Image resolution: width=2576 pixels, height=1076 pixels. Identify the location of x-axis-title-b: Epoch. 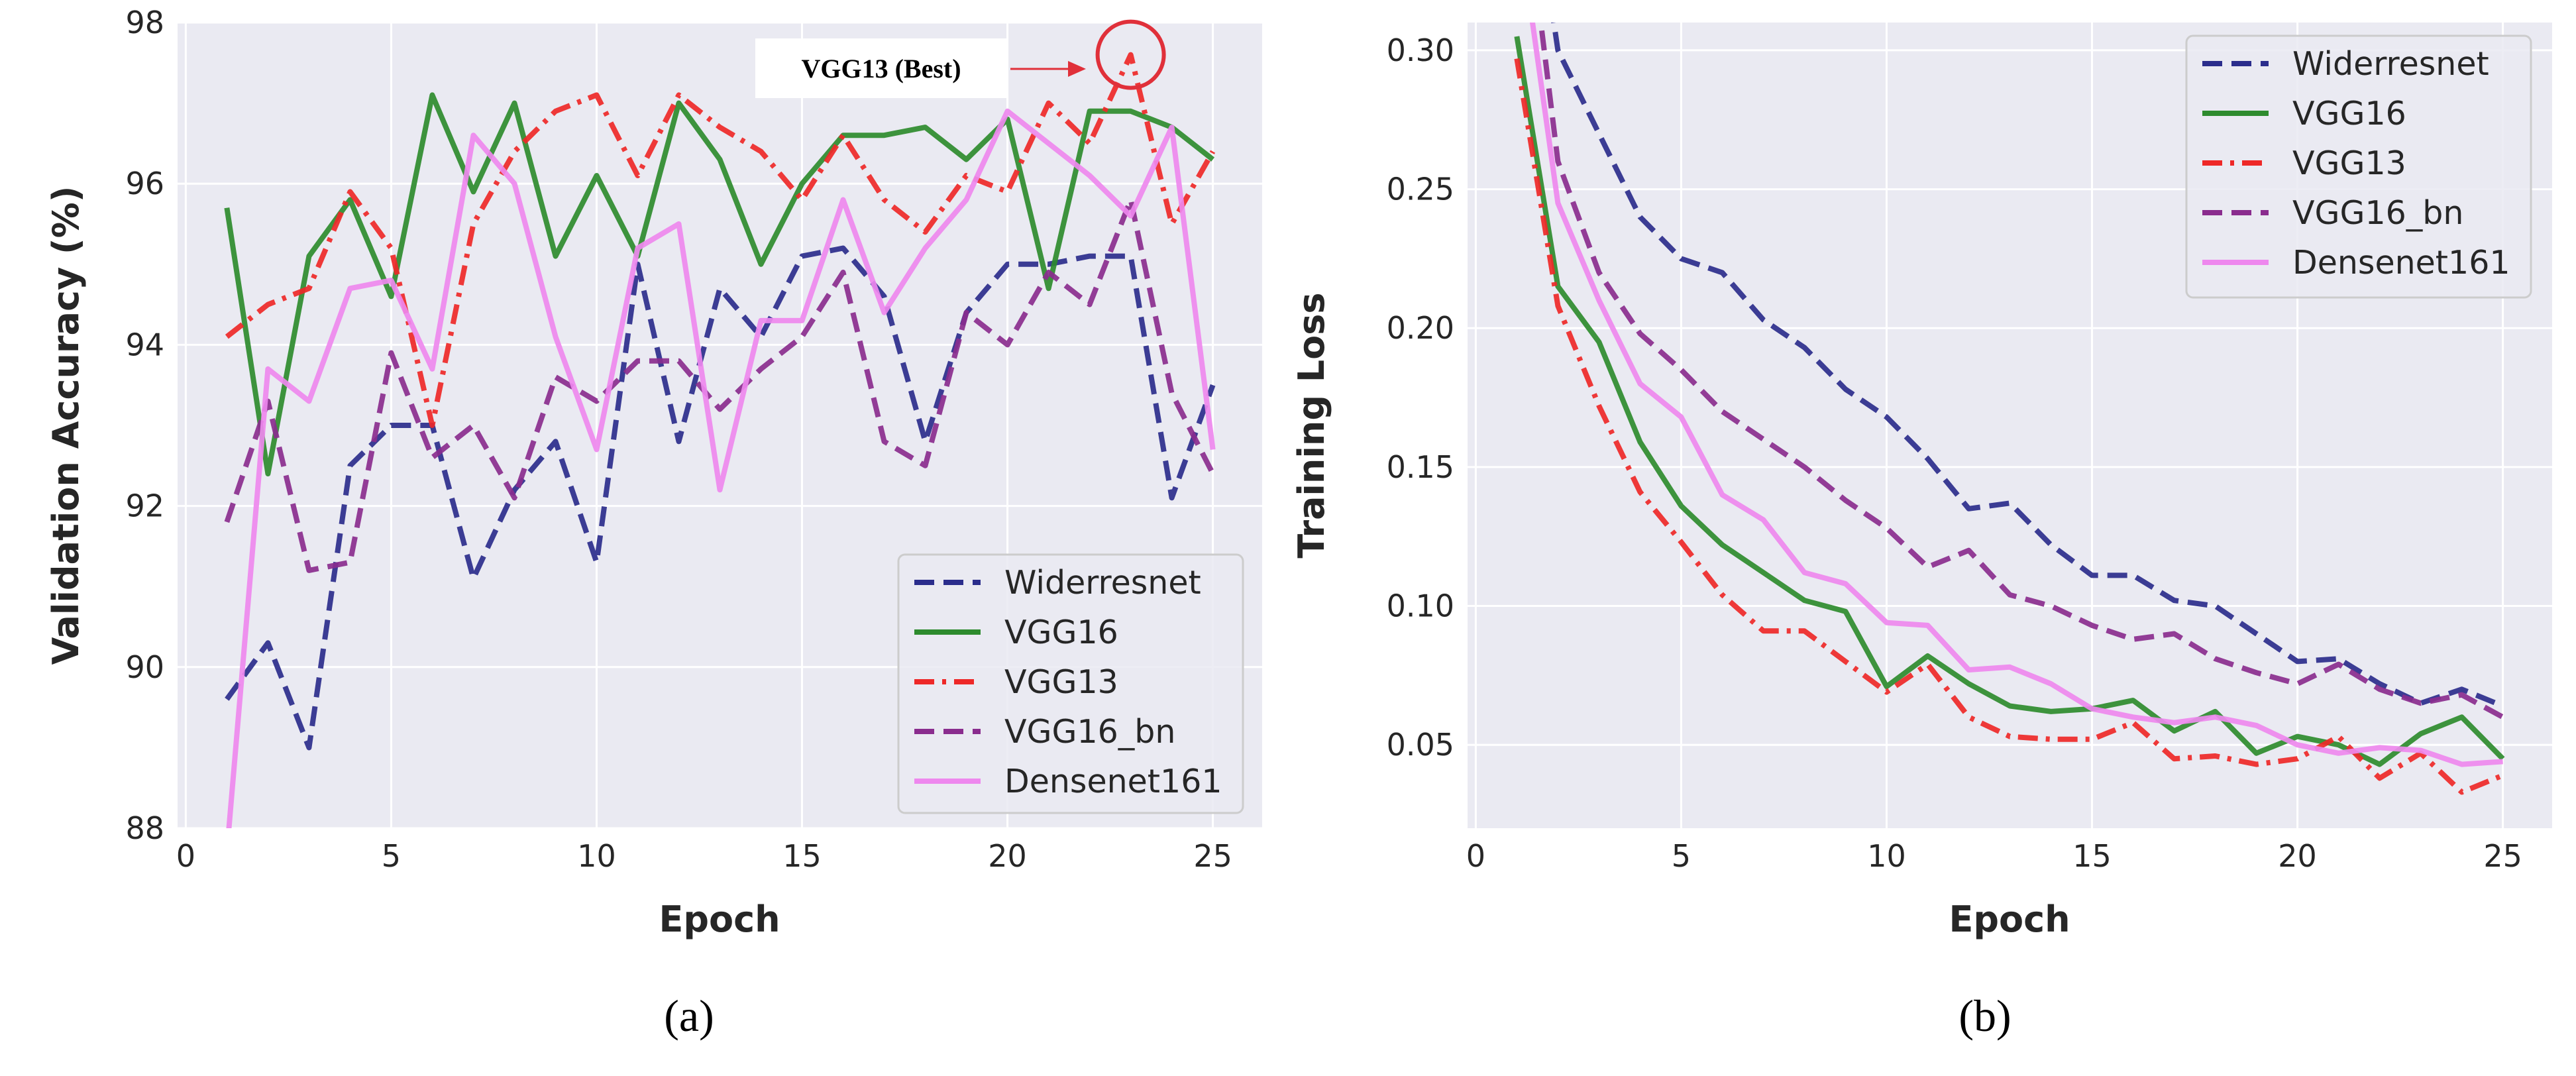
(2009, 919).